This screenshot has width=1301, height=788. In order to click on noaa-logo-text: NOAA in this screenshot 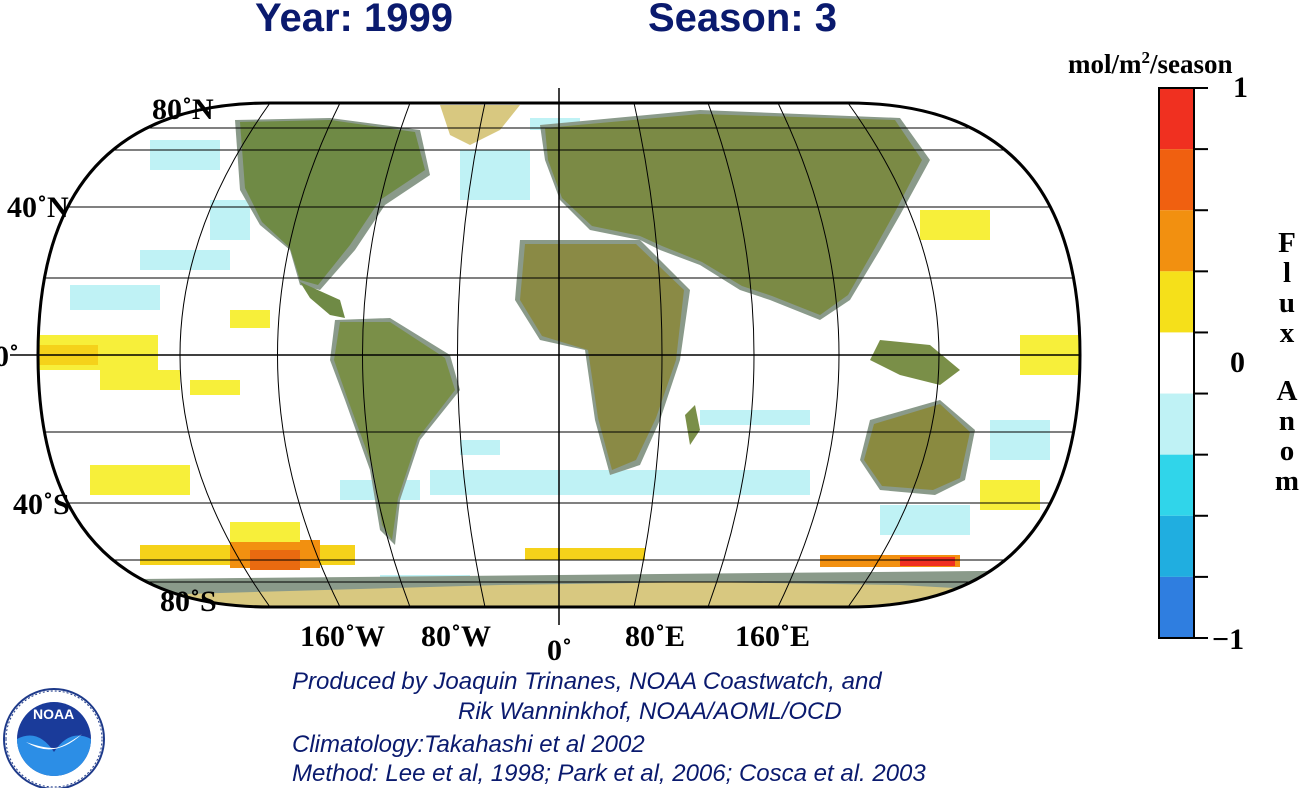, I will do `click(54, 714)`.